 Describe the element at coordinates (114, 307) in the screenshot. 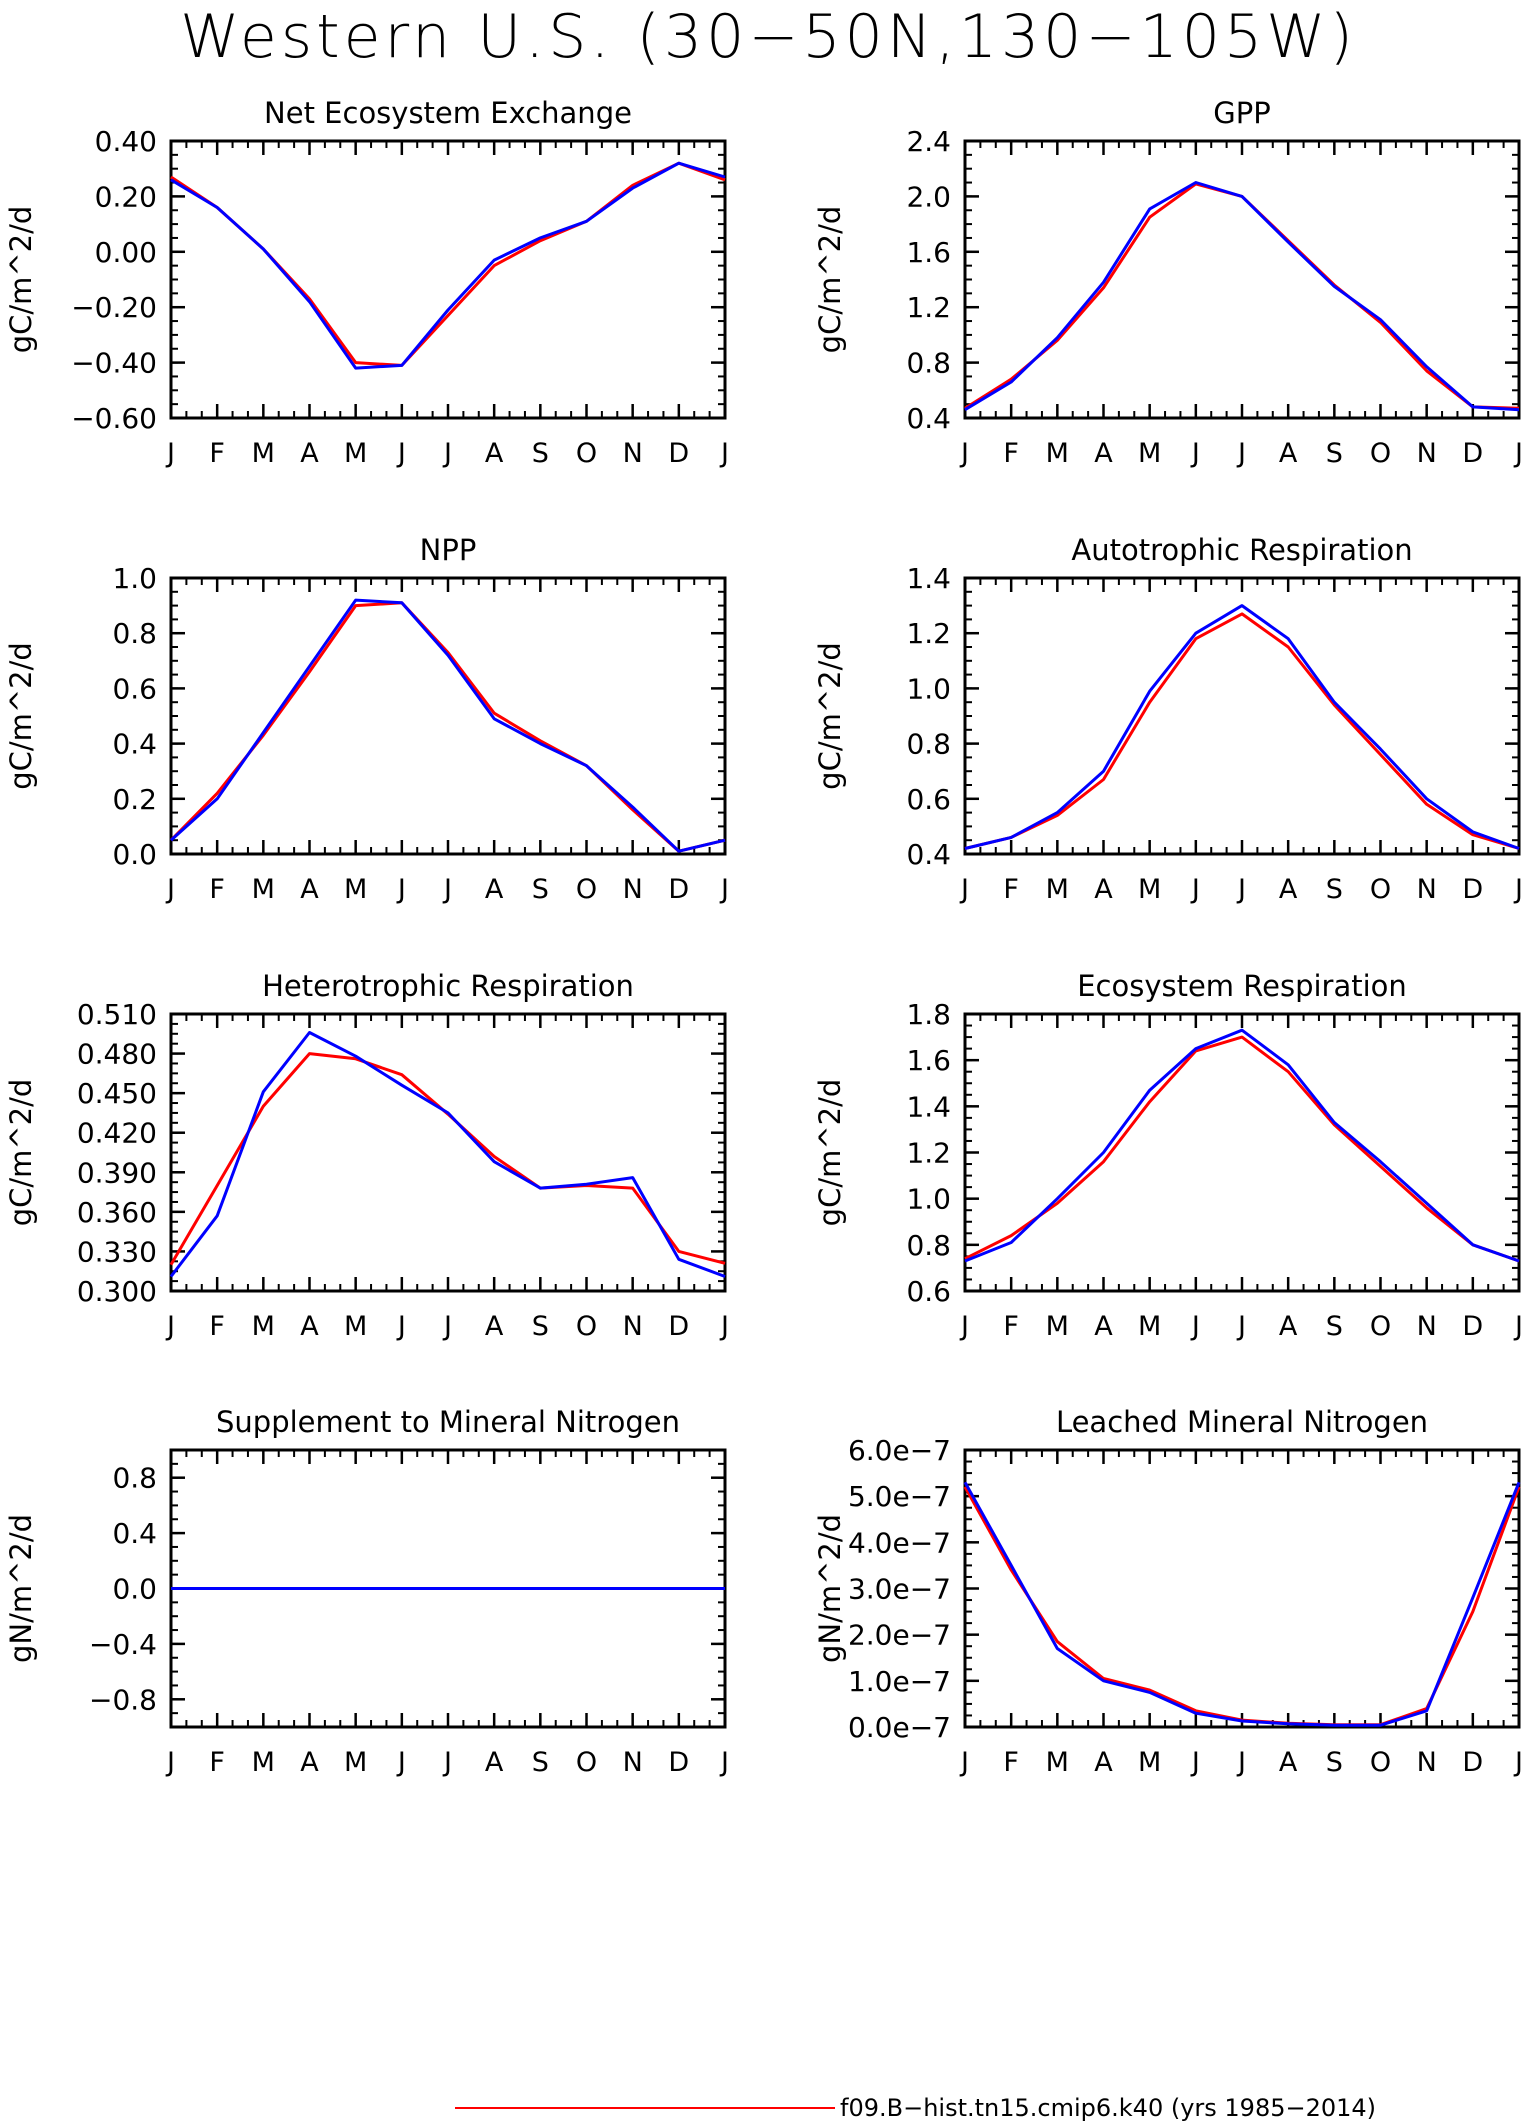

I see `panel-1-ytick-label: −0.20` at that location.